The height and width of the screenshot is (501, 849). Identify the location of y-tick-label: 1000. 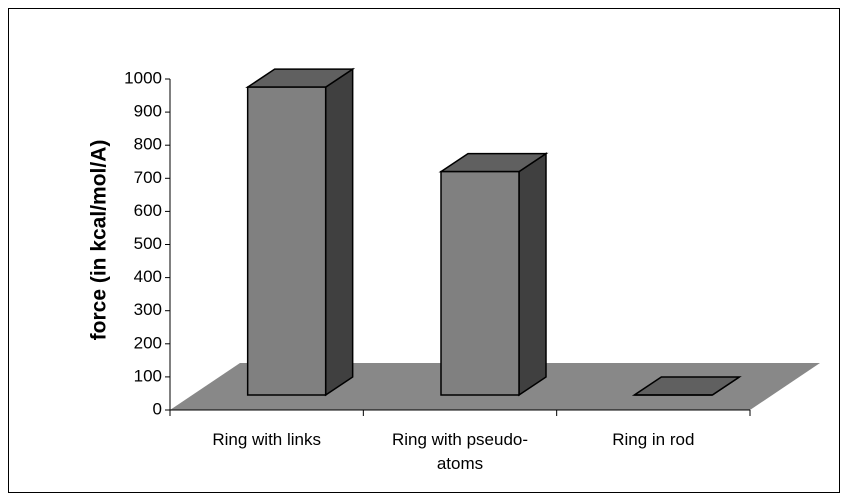
(143, 77).